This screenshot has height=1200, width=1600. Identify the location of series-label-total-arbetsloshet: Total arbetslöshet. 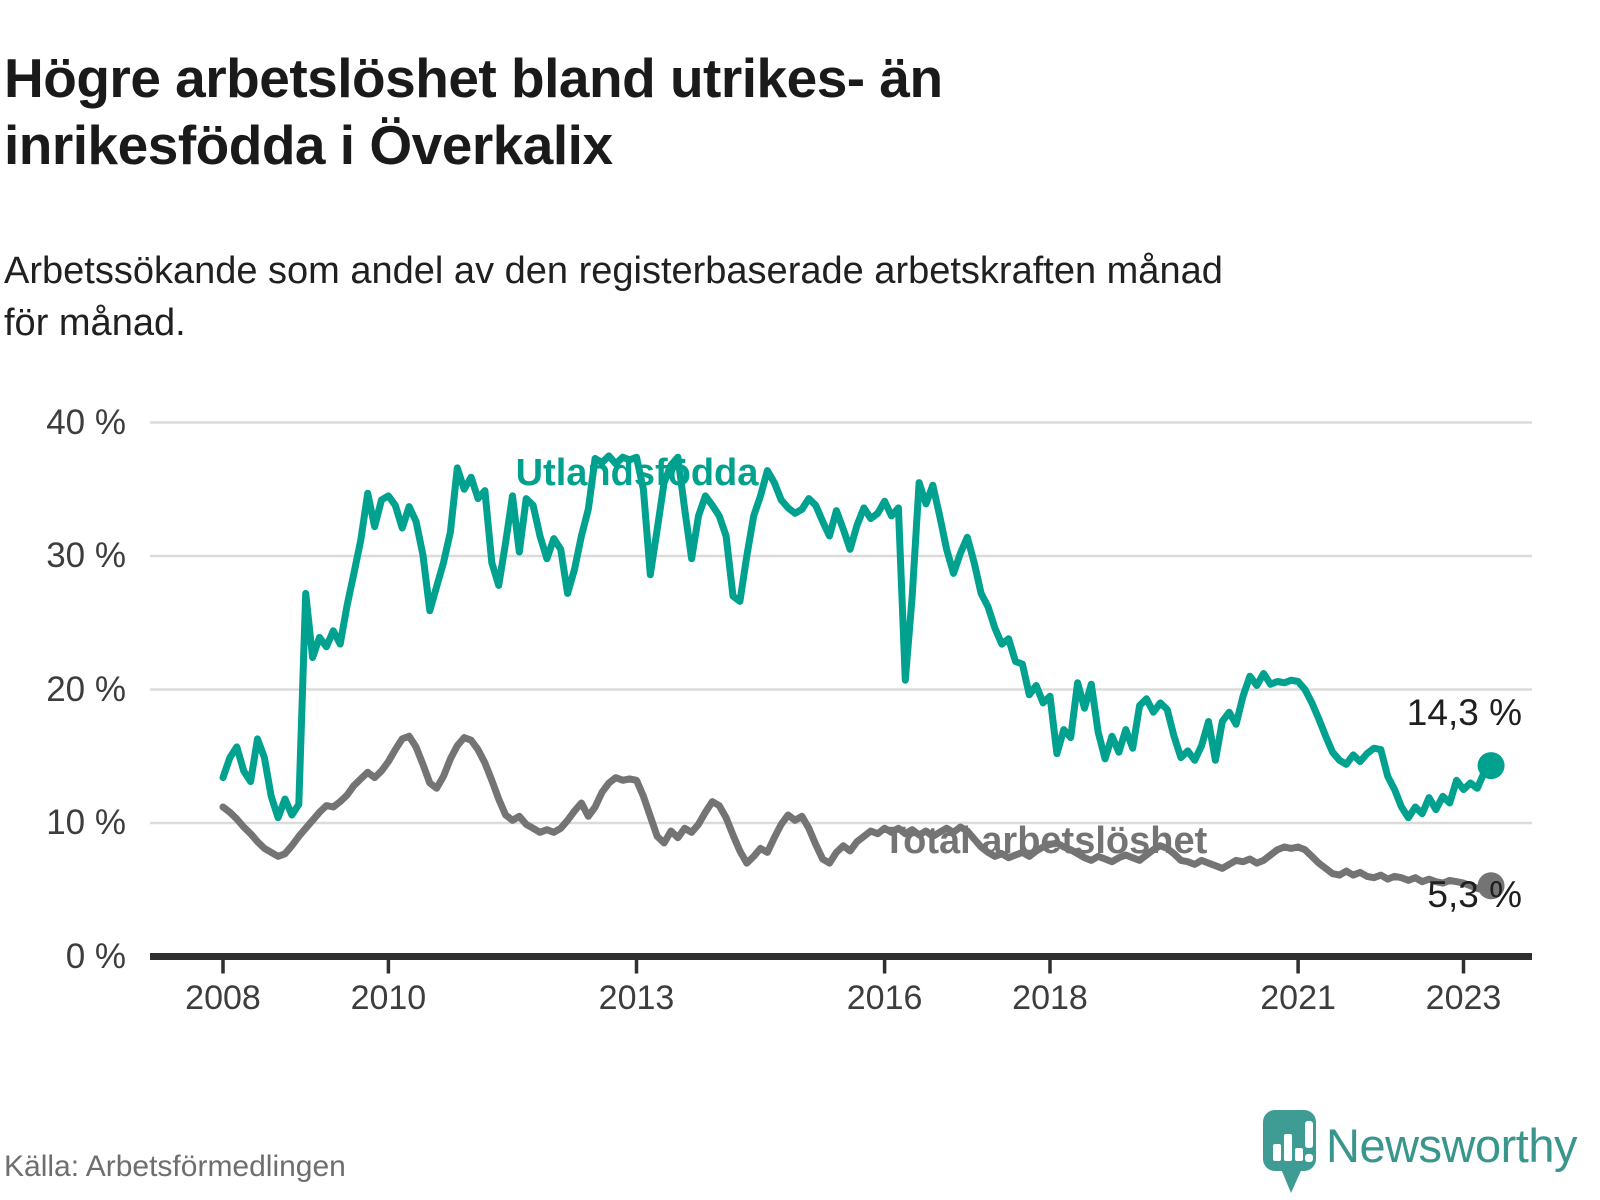
(1045, 841).